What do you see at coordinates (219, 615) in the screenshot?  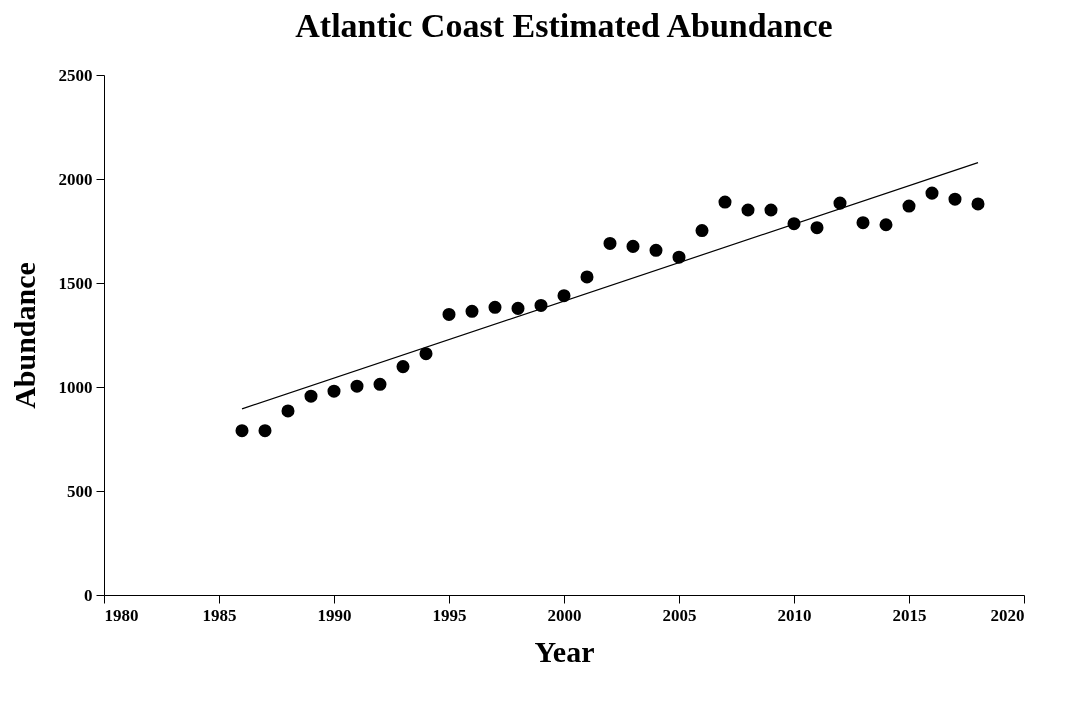 I see `x-tick-label: 1985` at bounding box center [219, 615].